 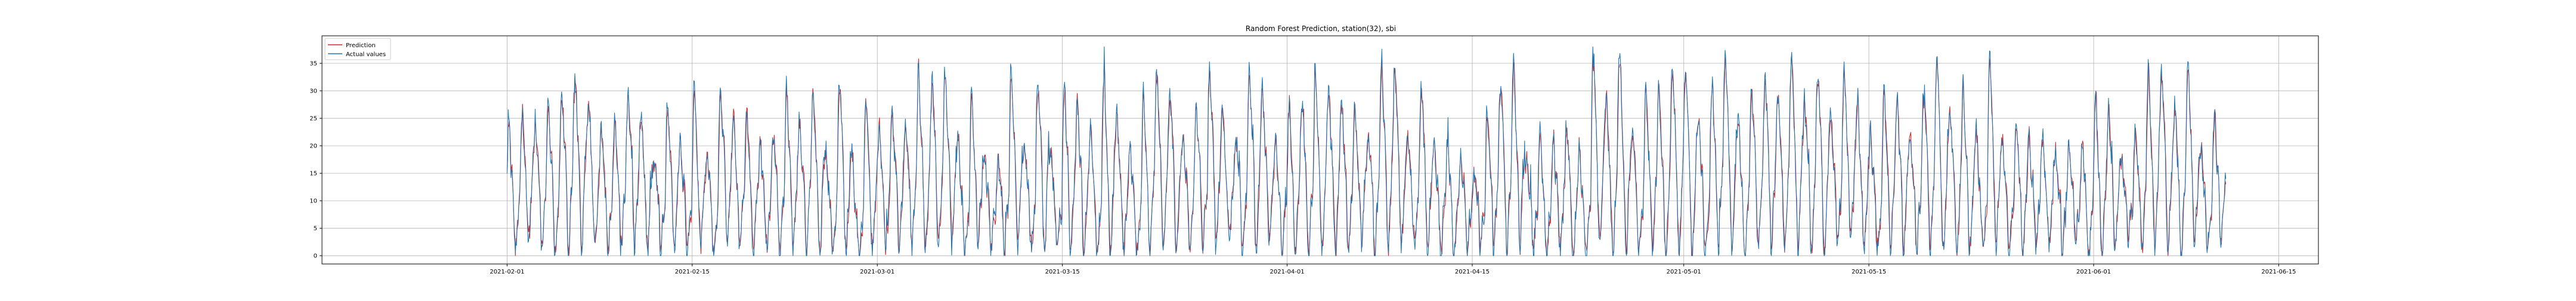 I want to click on x-tick-label: 2021-05-15, so click(x=1869, y=272).